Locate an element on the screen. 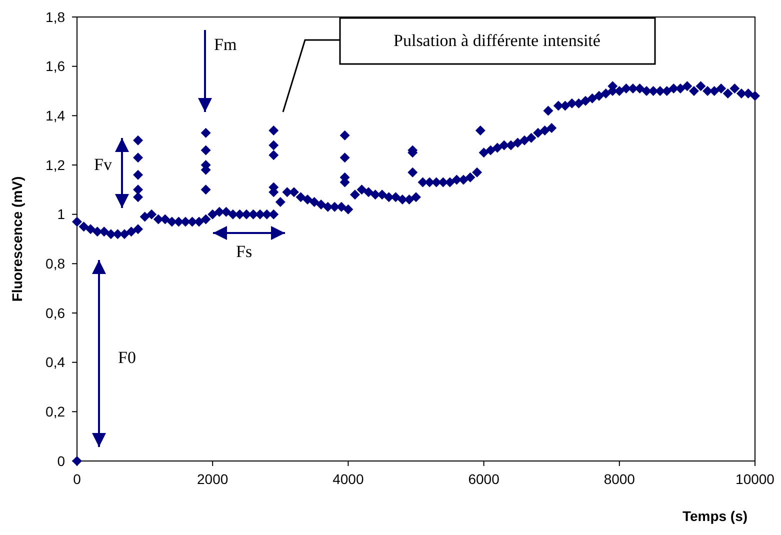 The width and height of the screenshot is (781, 535). y-tick-label: 0,2 is located at coordinates (56, 412).